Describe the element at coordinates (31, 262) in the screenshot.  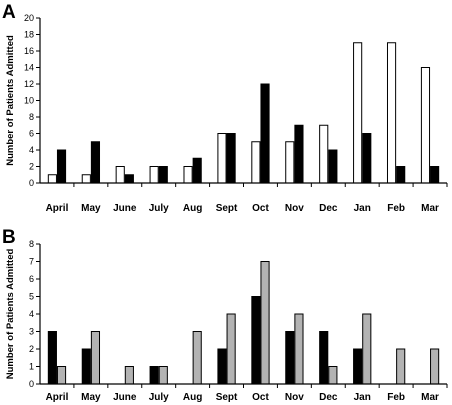
I see `y-tick-label: 7` at that location.